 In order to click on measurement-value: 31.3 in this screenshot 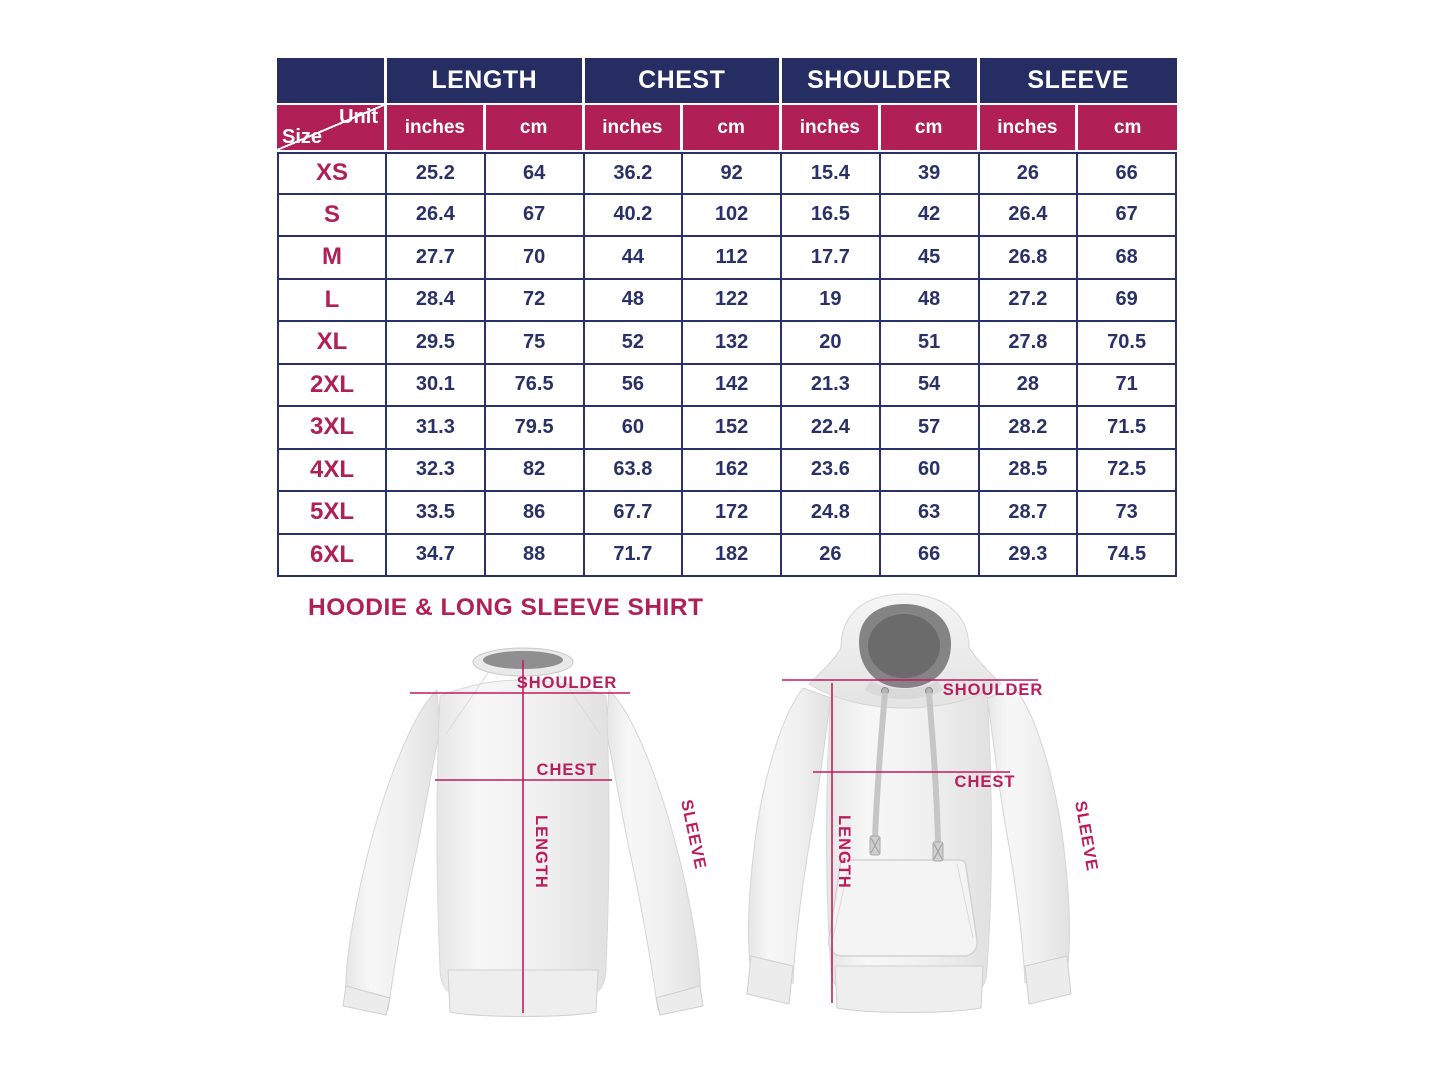, I will do `click(436, 428)`.